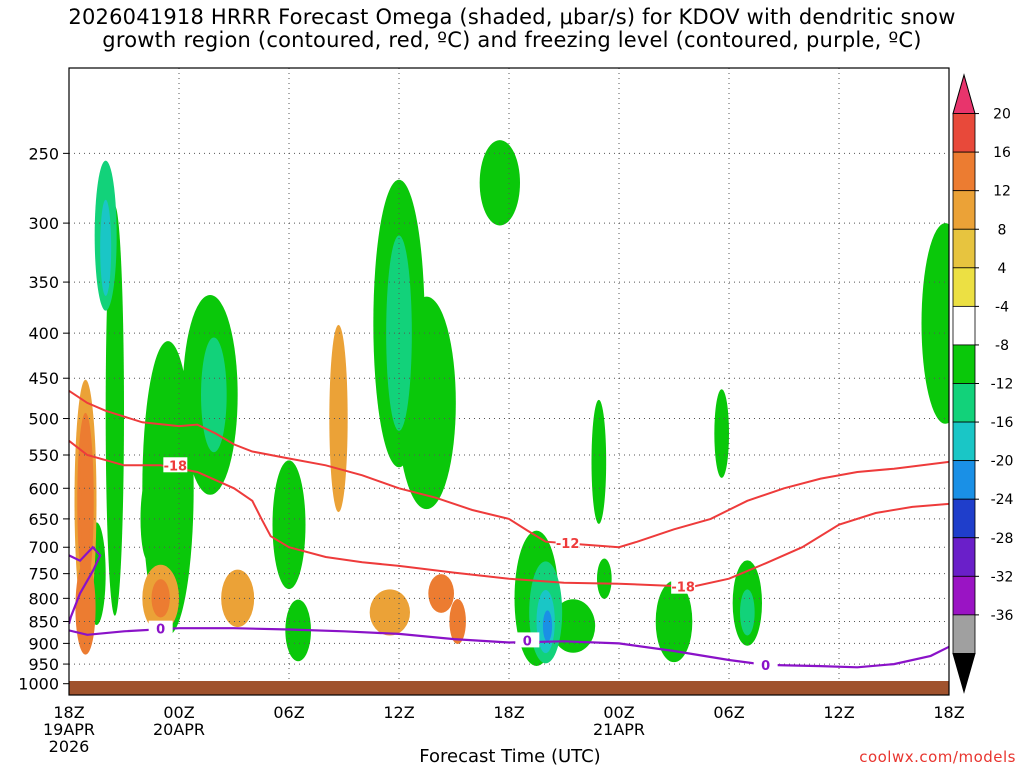 The height and width of the screenshot is (768, 1024). What do you see at coordinates (398, 712) in the screenshot?
I see `x-tick-label-3-1: 12Z` at bounding box center [398, 712].